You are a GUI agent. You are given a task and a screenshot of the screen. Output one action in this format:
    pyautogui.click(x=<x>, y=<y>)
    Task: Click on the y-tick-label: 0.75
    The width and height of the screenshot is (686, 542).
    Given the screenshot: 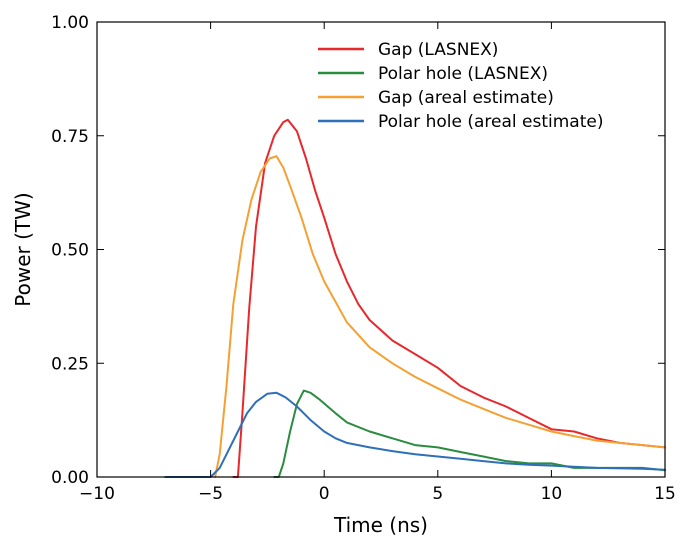 What is the action you would take?
    pyautogui.click(x=70, y=137)
    